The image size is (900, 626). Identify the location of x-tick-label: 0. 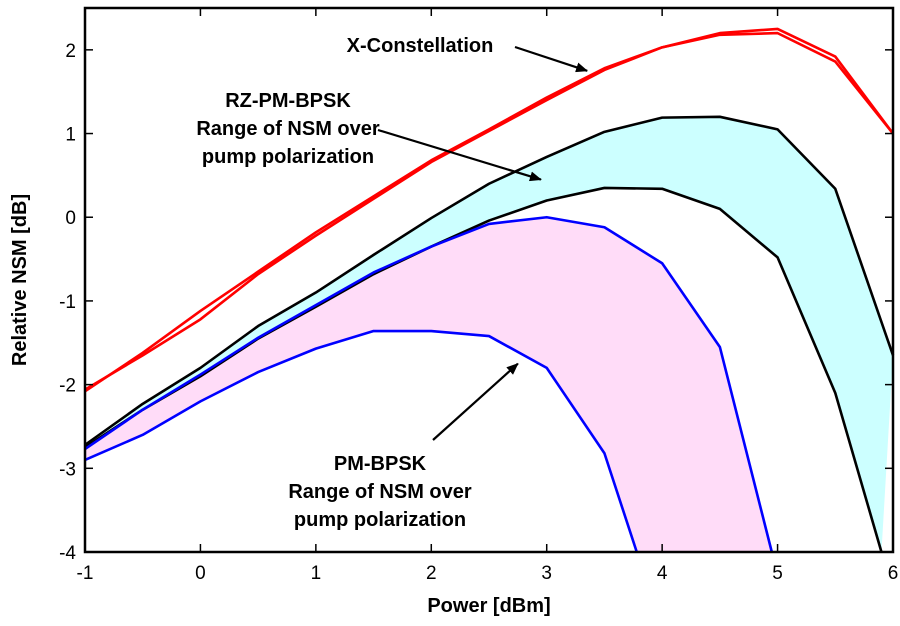
(200, 573).